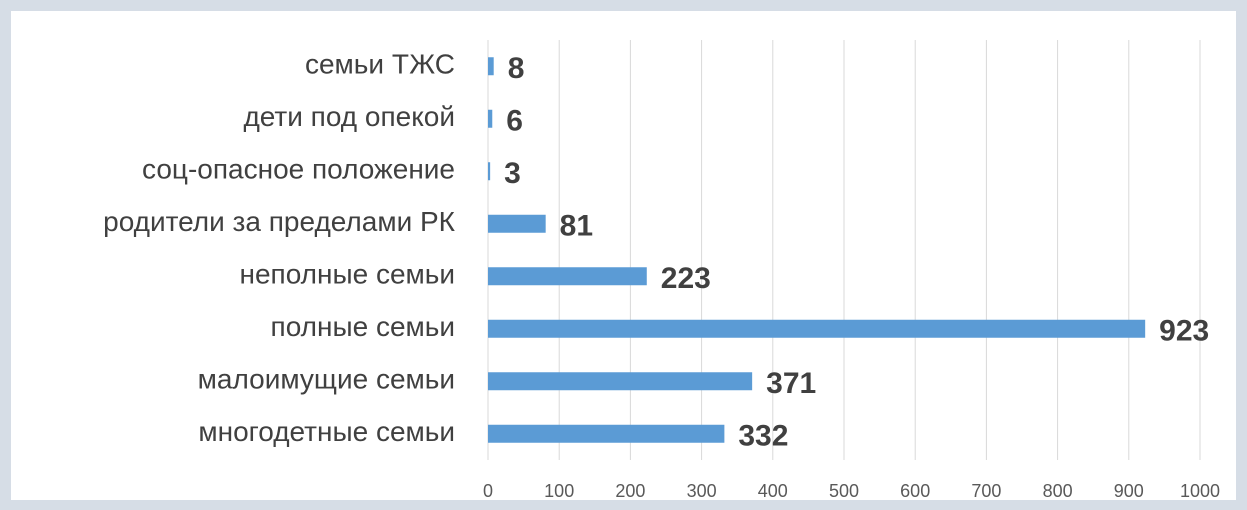 The image size is (1247, 510). Describe the element at coordinates (1129, 491) in the screenshot. I see `x-tick-label: 900` at that location.